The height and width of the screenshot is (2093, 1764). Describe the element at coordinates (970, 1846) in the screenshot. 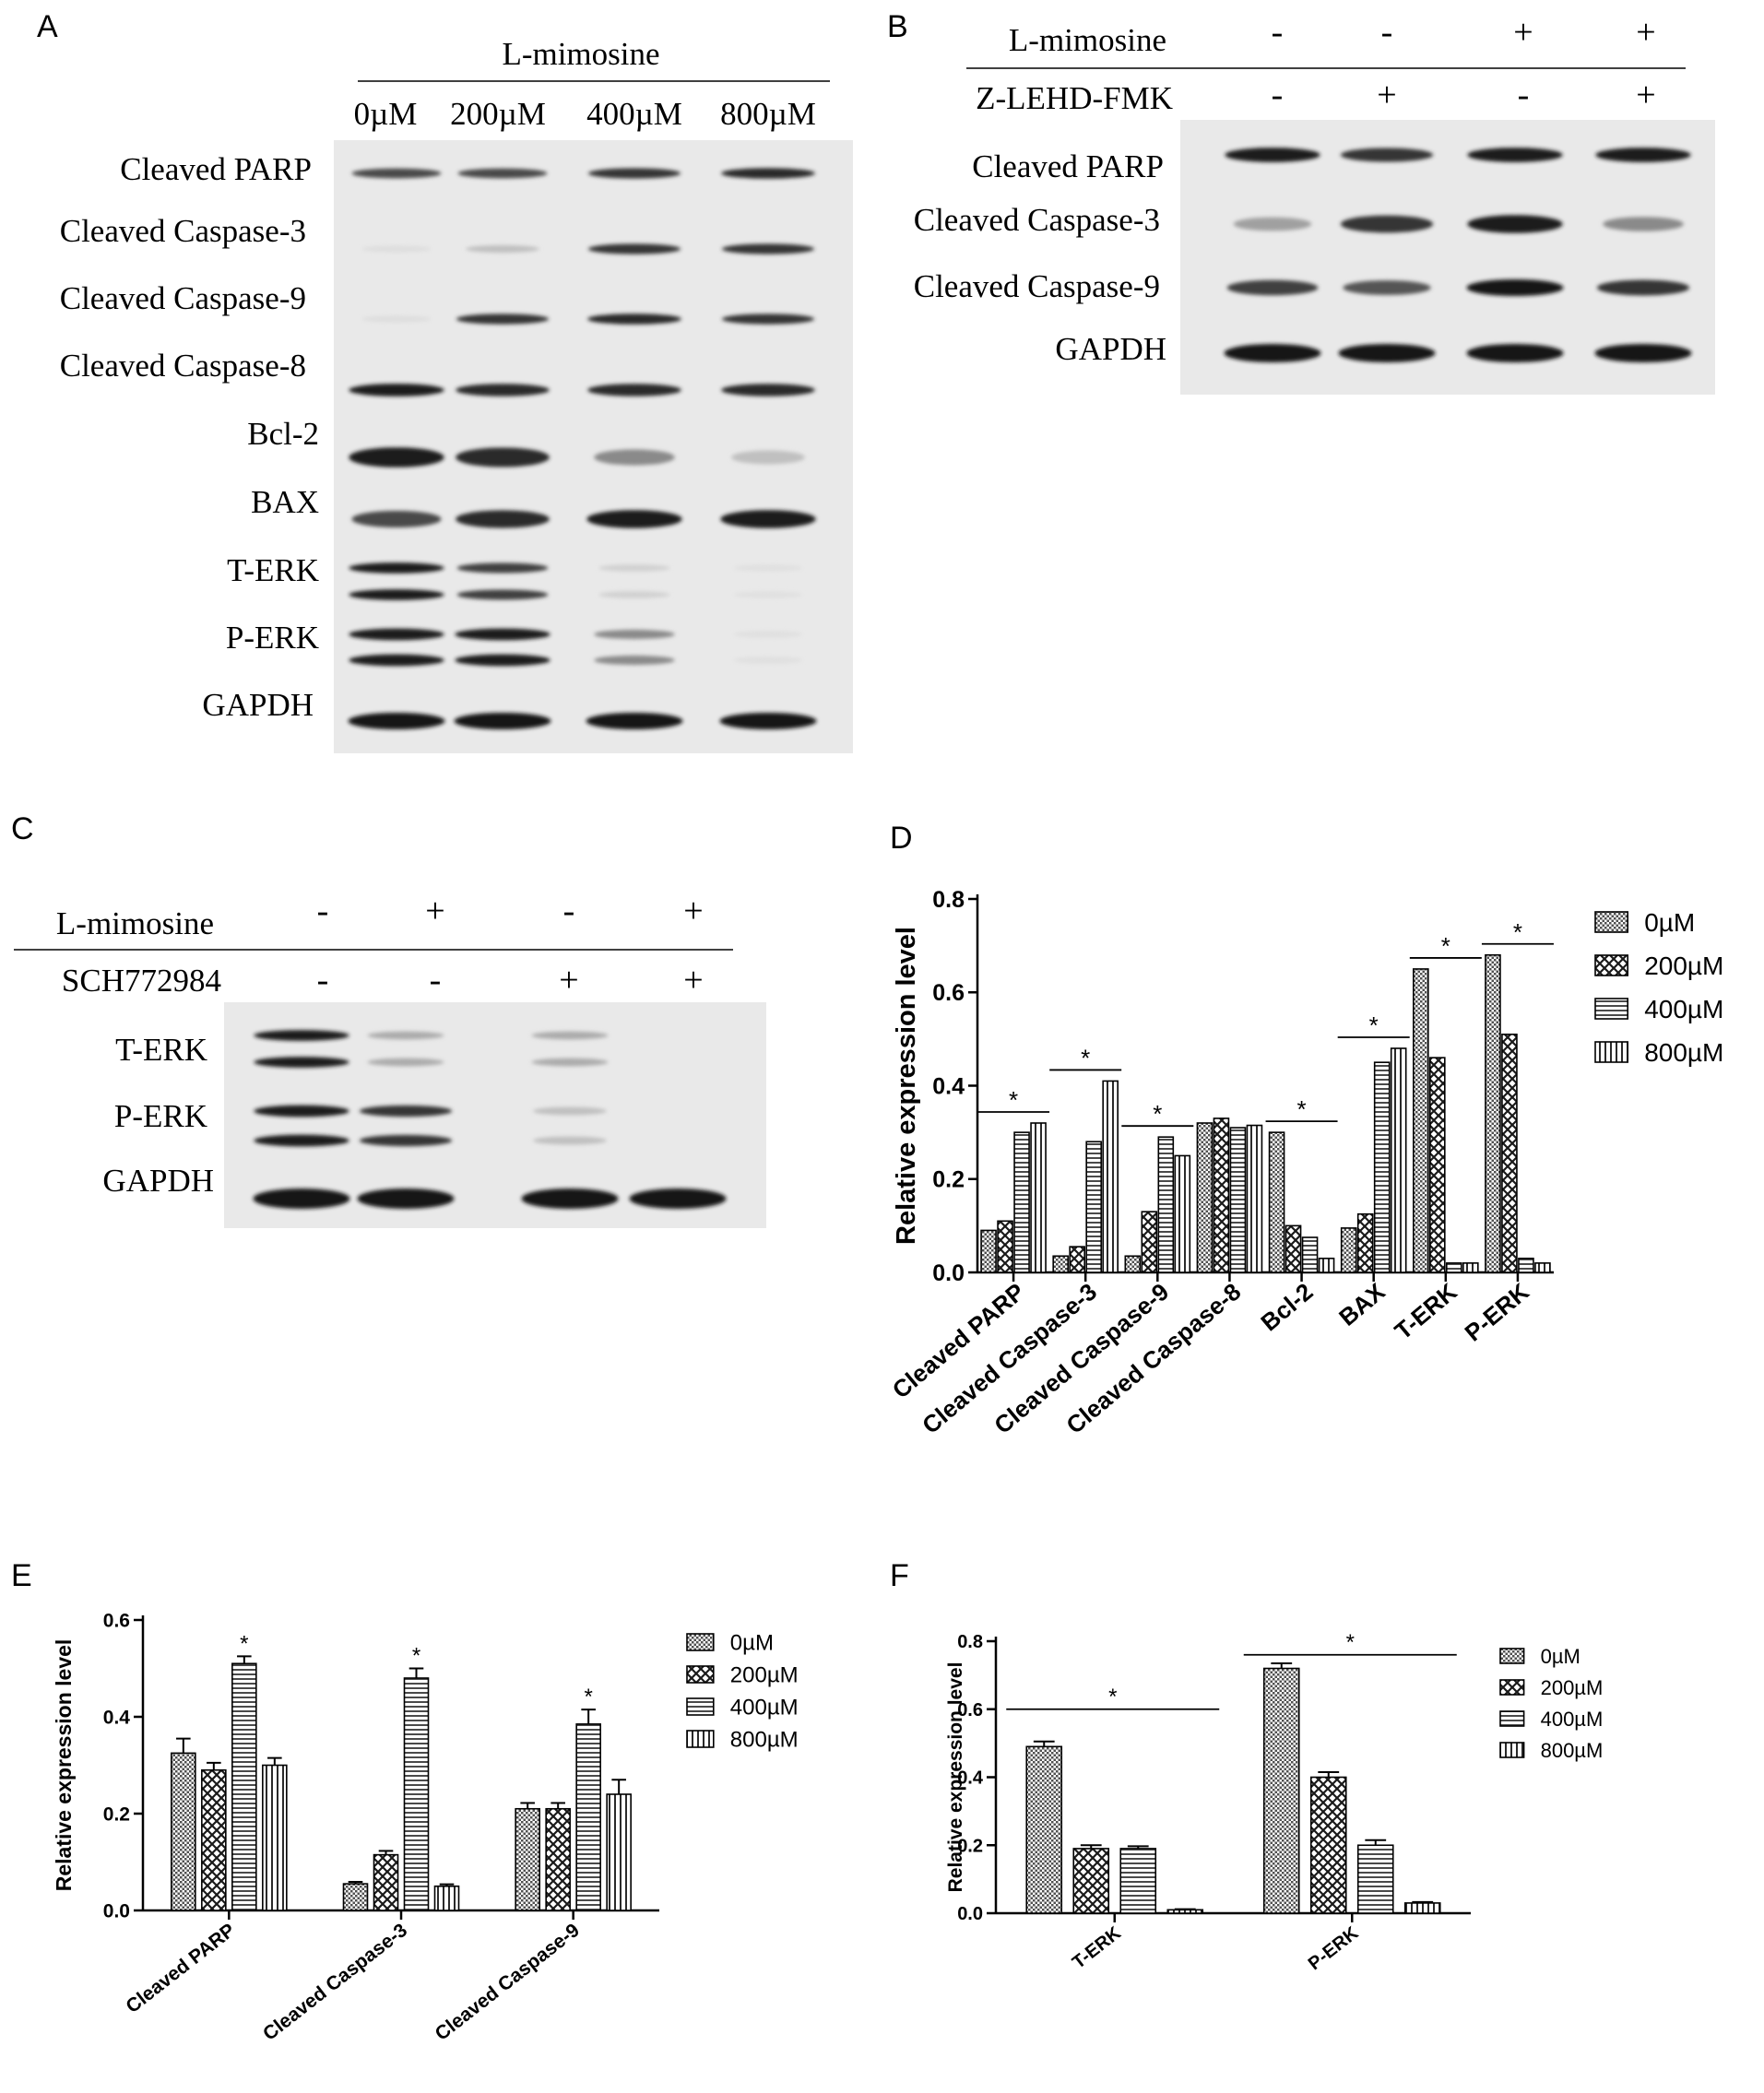

I see `y-tick-label: 0.2` at that location.